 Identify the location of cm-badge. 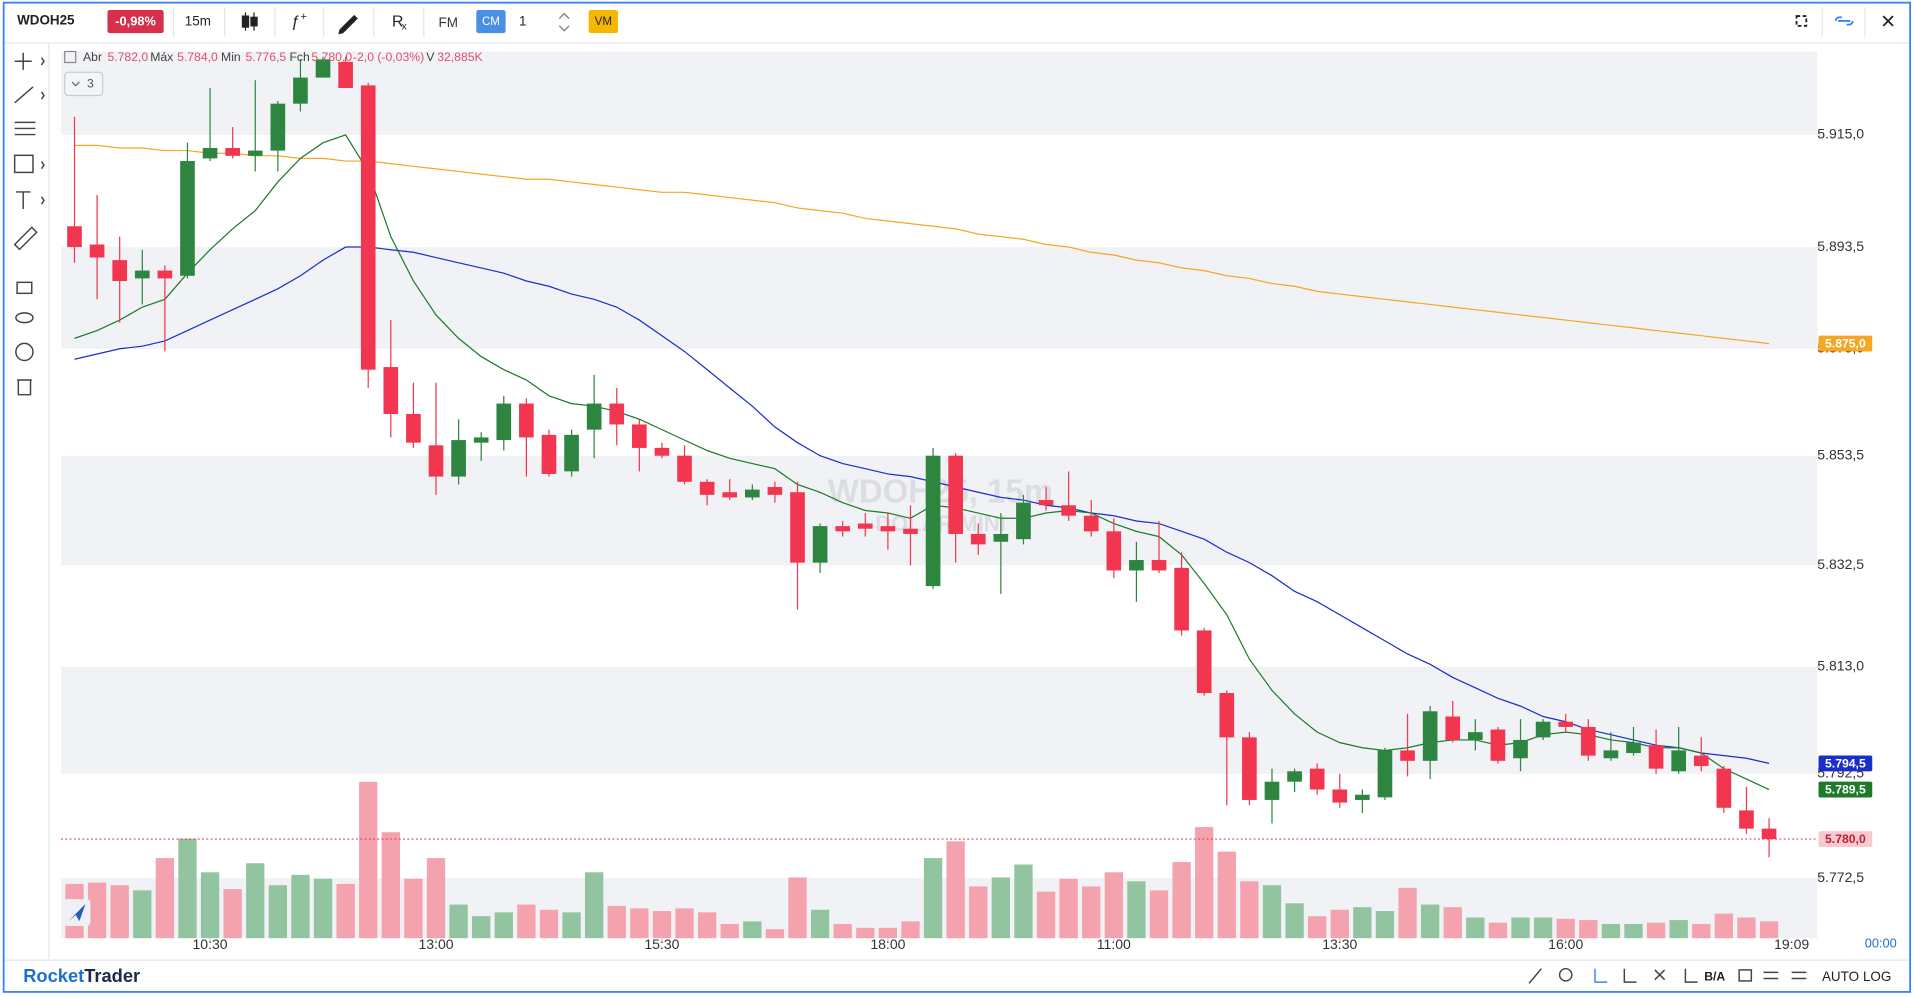
(491, 21).